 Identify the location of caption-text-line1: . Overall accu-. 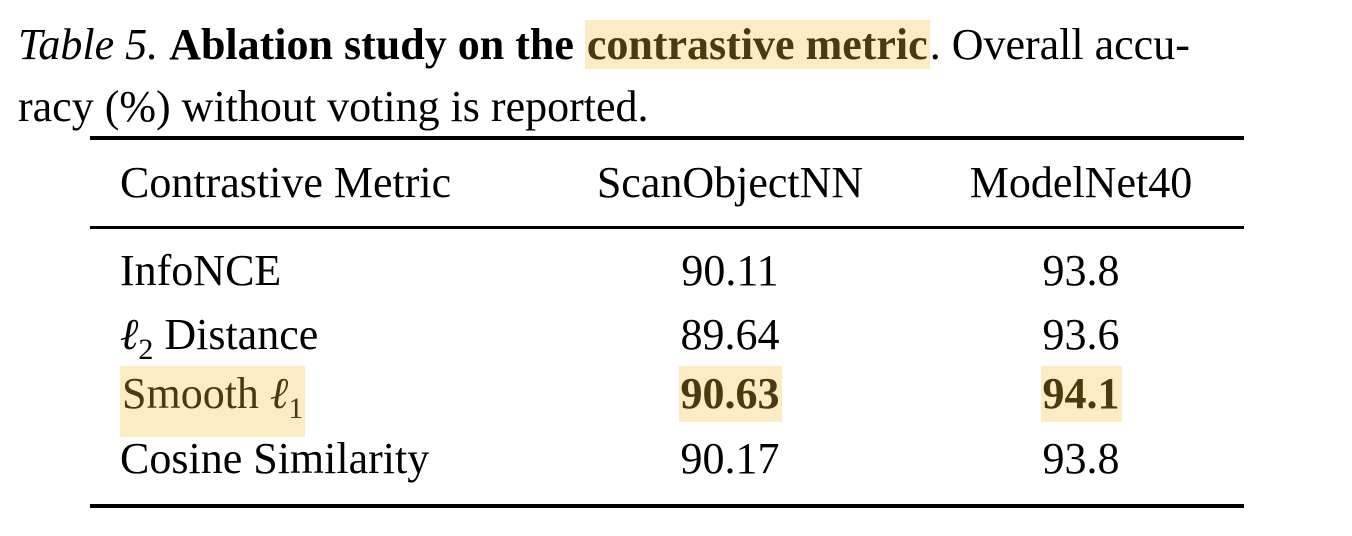
(1059, 44).